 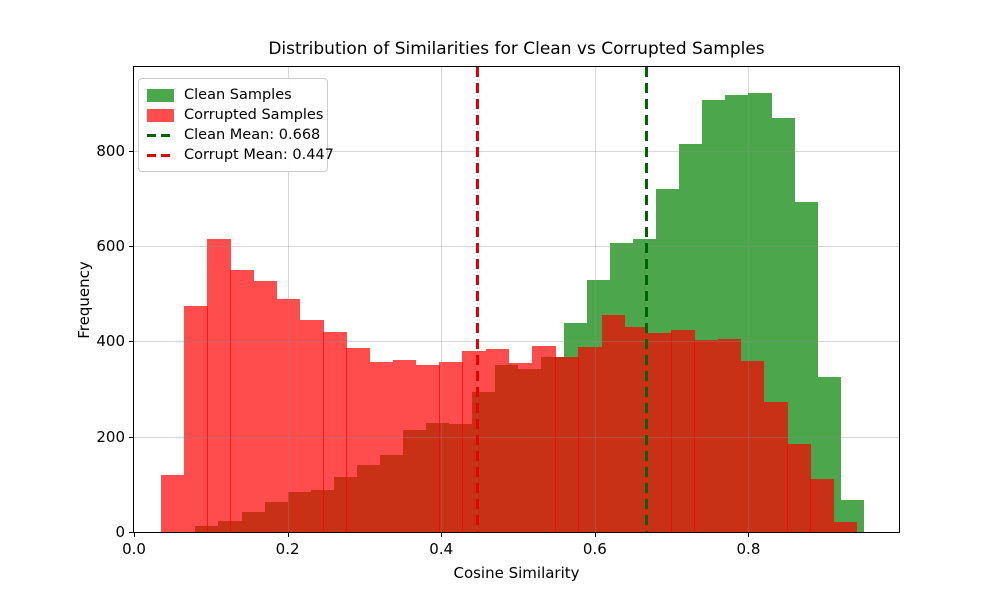 I want to click on legend-label: Clean Mean: 0.668, so click(x=252, y=135).